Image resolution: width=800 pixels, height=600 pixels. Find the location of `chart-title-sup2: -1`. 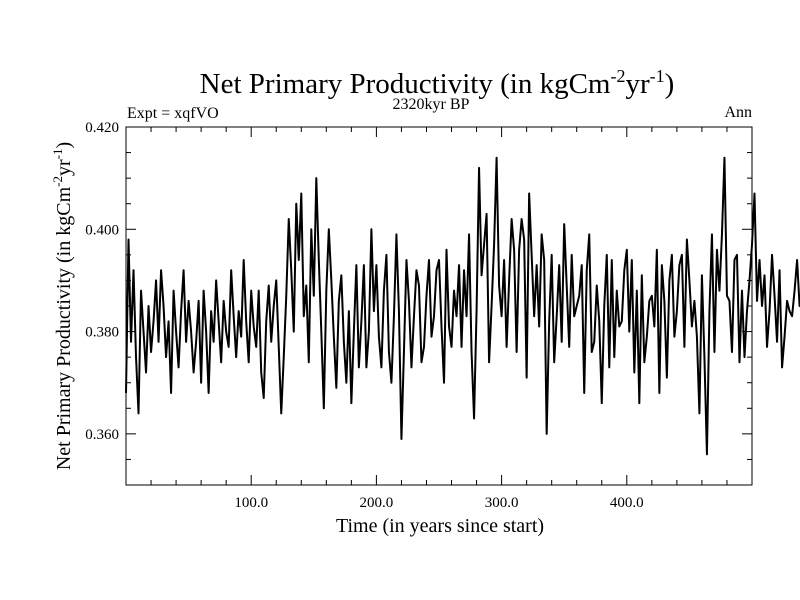

chart-title-sup2: -1 is located at coordinates (657, 76).